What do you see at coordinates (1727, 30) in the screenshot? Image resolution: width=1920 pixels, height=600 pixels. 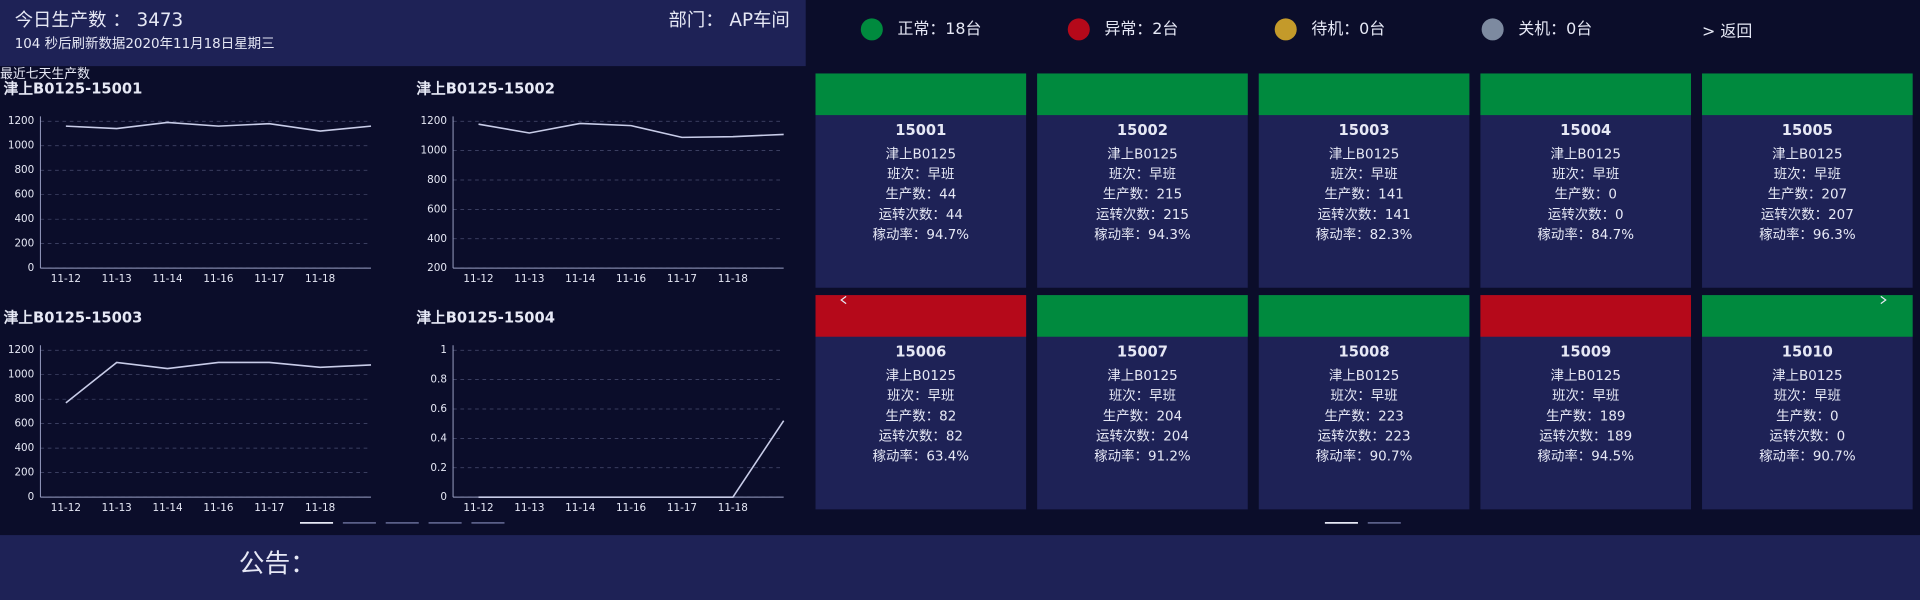 I see `back-button: > 返回` at bounding box center [1727, 30].